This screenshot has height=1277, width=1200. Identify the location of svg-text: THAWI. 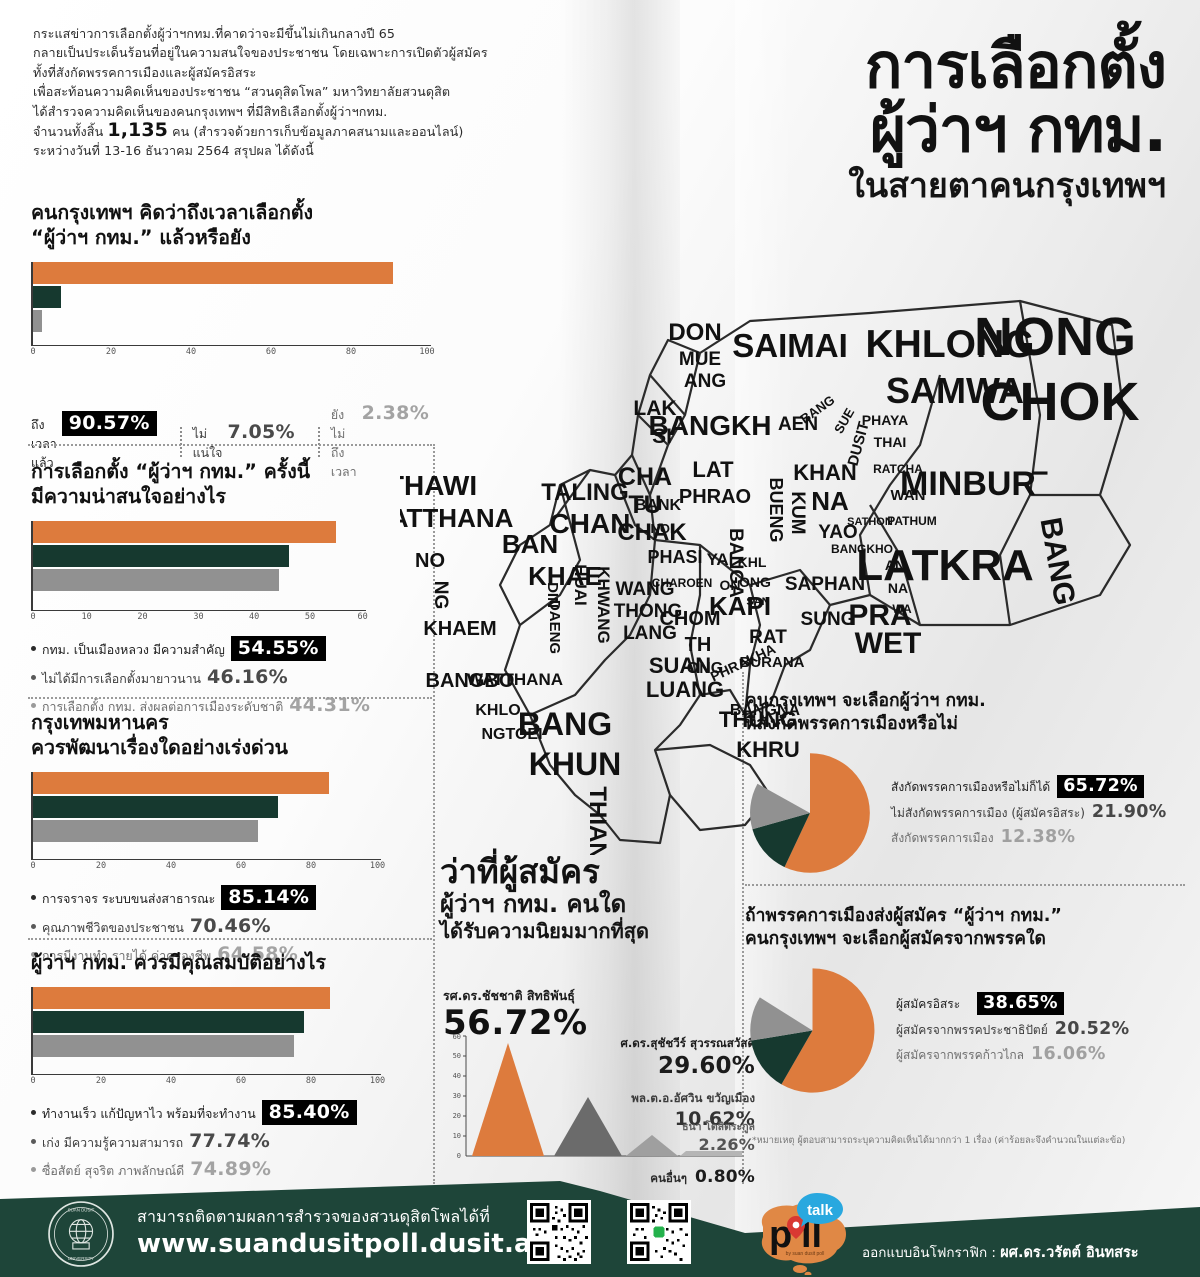
(438, 485).